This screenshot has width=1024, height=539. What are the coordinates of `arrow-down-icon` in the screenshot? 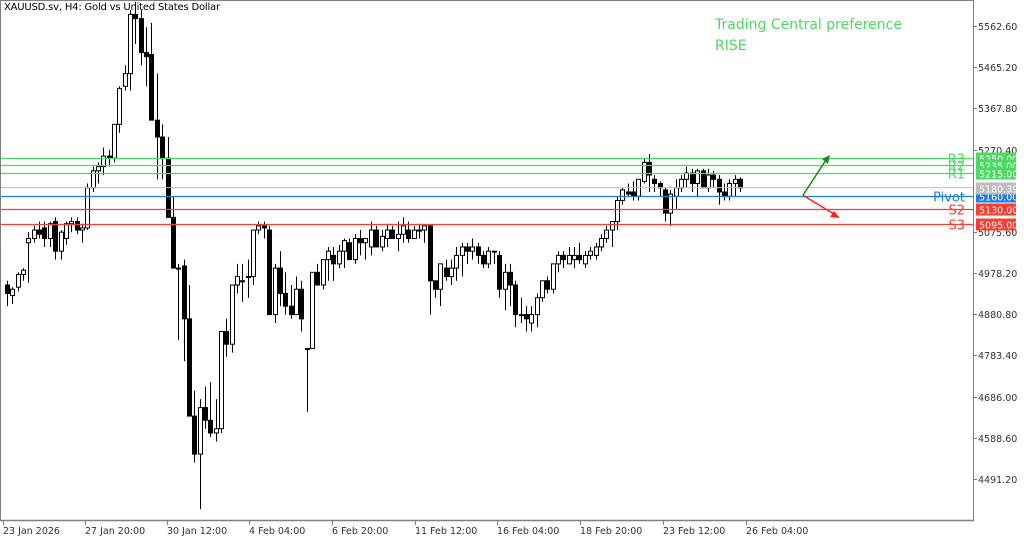 It's located at (818, 204).